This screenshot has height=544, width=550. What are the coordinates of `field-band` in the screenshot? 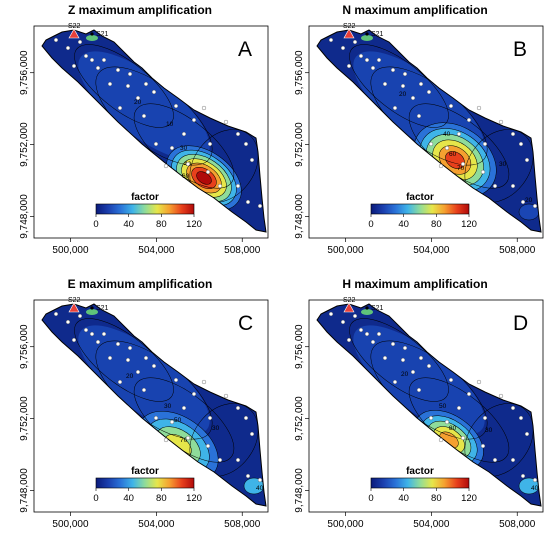 It's located at (419, 380).